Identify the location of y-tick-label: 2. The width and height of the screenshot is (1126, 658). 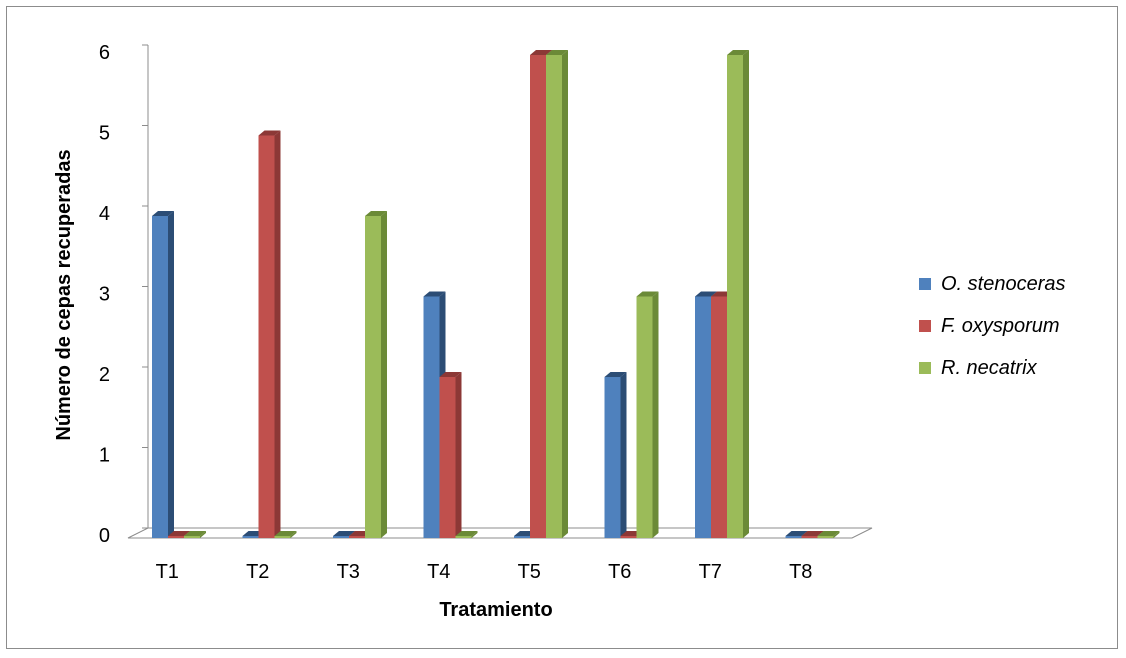
(104, 375).